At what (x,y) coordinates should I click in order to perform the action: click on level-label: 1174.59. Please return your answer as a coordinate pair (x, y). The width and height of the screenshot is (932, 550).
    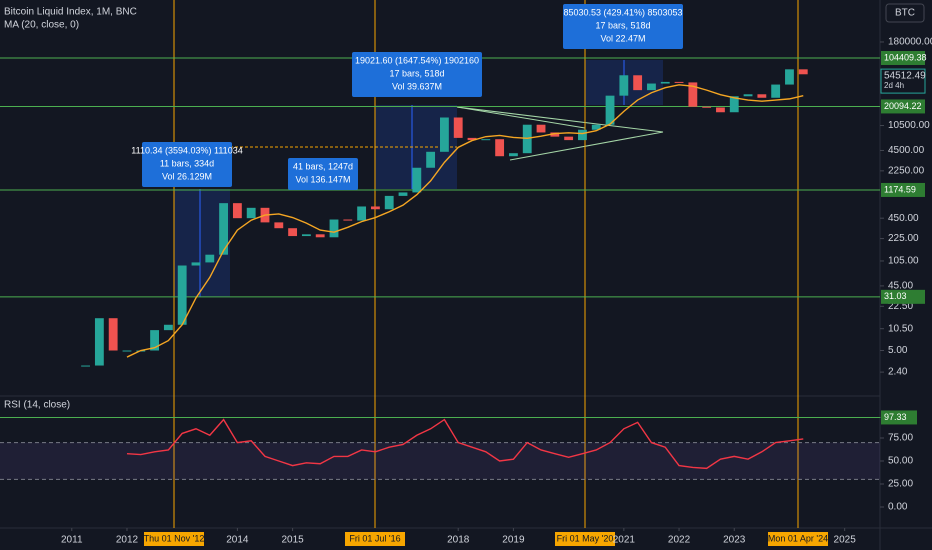
    Looking at the image, I should click on (900, 189).